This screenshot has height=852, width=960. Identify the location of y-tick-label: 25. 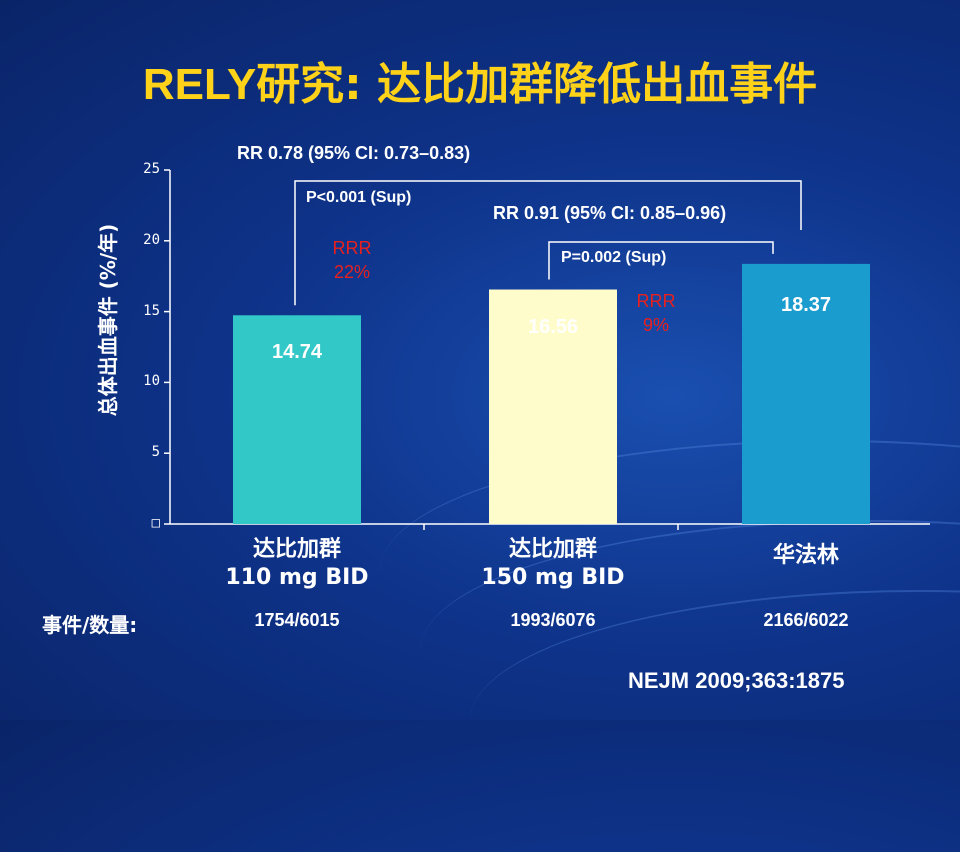
(151, 169).